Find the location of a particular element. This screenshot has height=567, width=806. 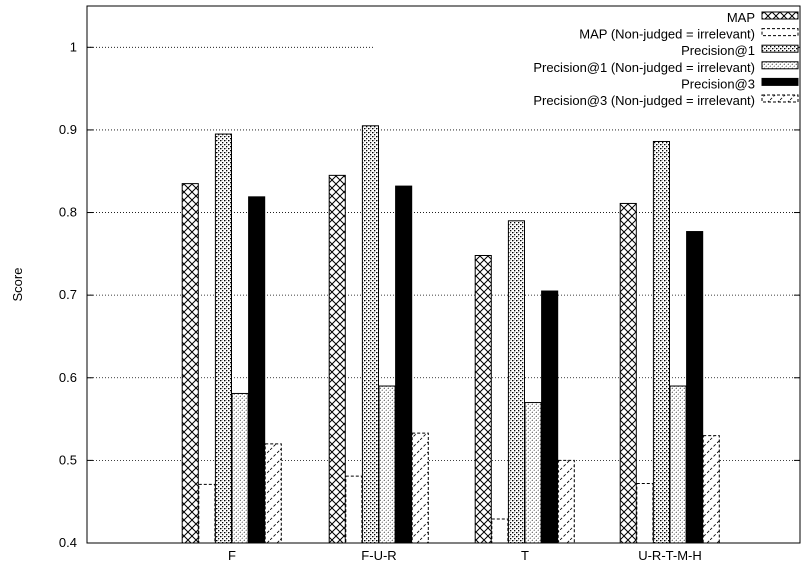

y-tick-label: 0.9 is located at coordinates (68, 129).